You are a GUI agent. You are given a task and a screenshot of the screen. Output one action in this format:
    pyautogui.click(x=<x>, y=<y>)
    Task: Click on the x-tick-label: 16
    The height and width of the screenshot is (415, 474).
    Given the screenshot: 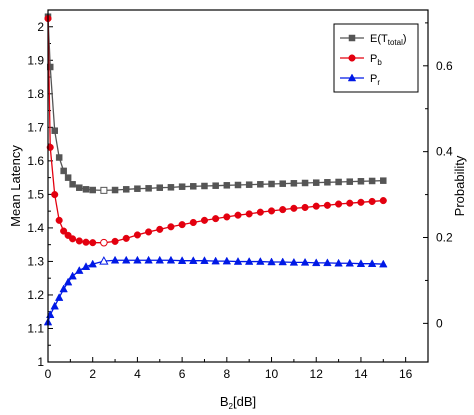 What is the action you would take?
    pyautogui.click(x=406, y=374)
    